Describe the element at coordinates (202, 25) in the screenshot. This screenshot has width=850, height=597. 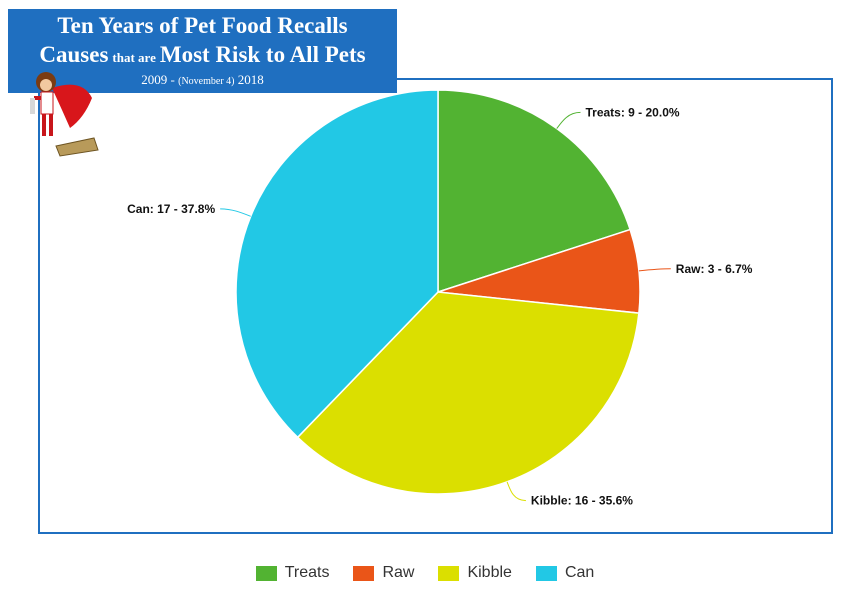
I see `chart-title-line1: Ten Years of Pet Food Recalls` at that location.